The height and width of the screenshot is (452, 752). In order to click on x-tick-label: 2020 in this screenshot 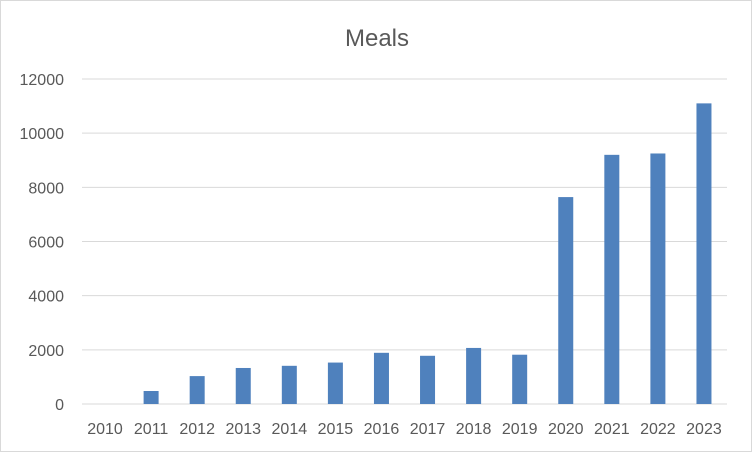, I will do `click(566, 429)`.